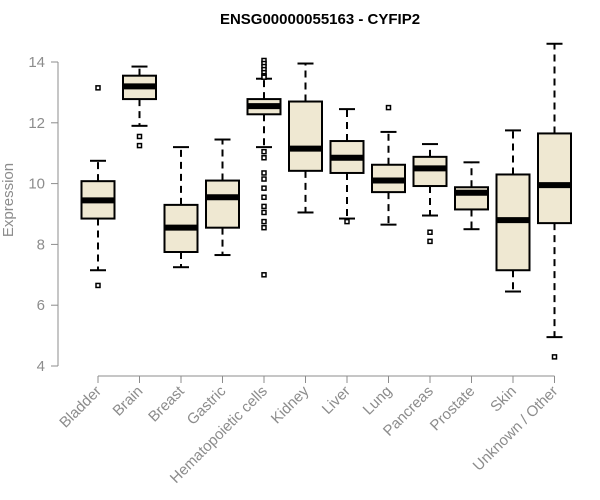 The width and height of the screenshot is (600, 500). Describe the element at coordinates (347, 166) in the screenshot. I see `box-liver` at that location.